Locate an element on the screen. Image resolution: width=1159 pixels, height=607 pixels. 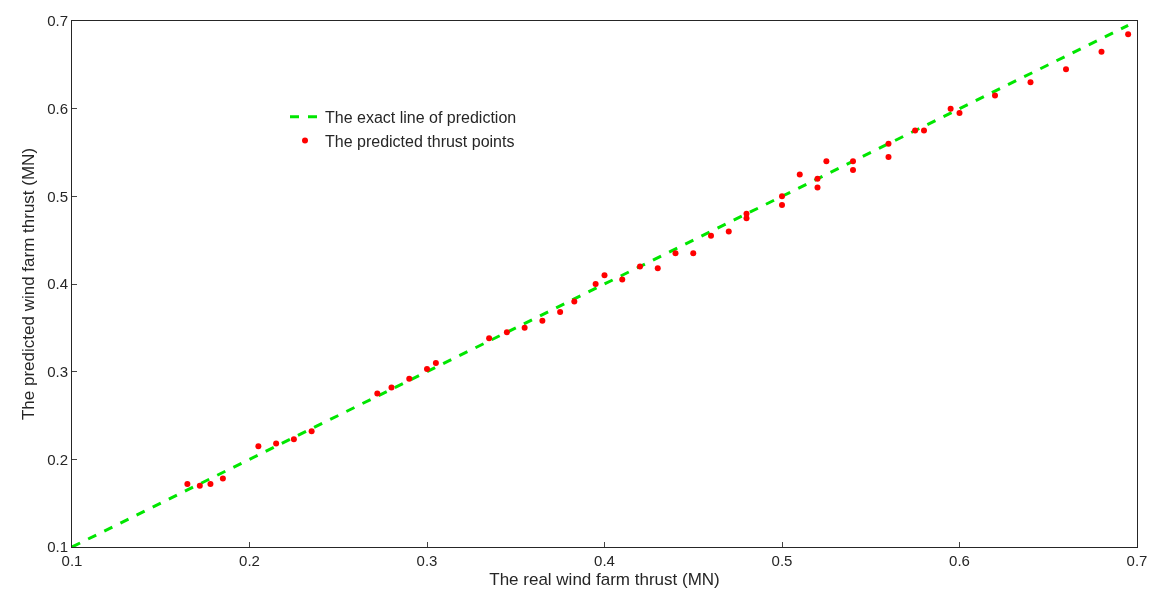
x-tick-label: 0.2 is located at coordinates (249, 560).